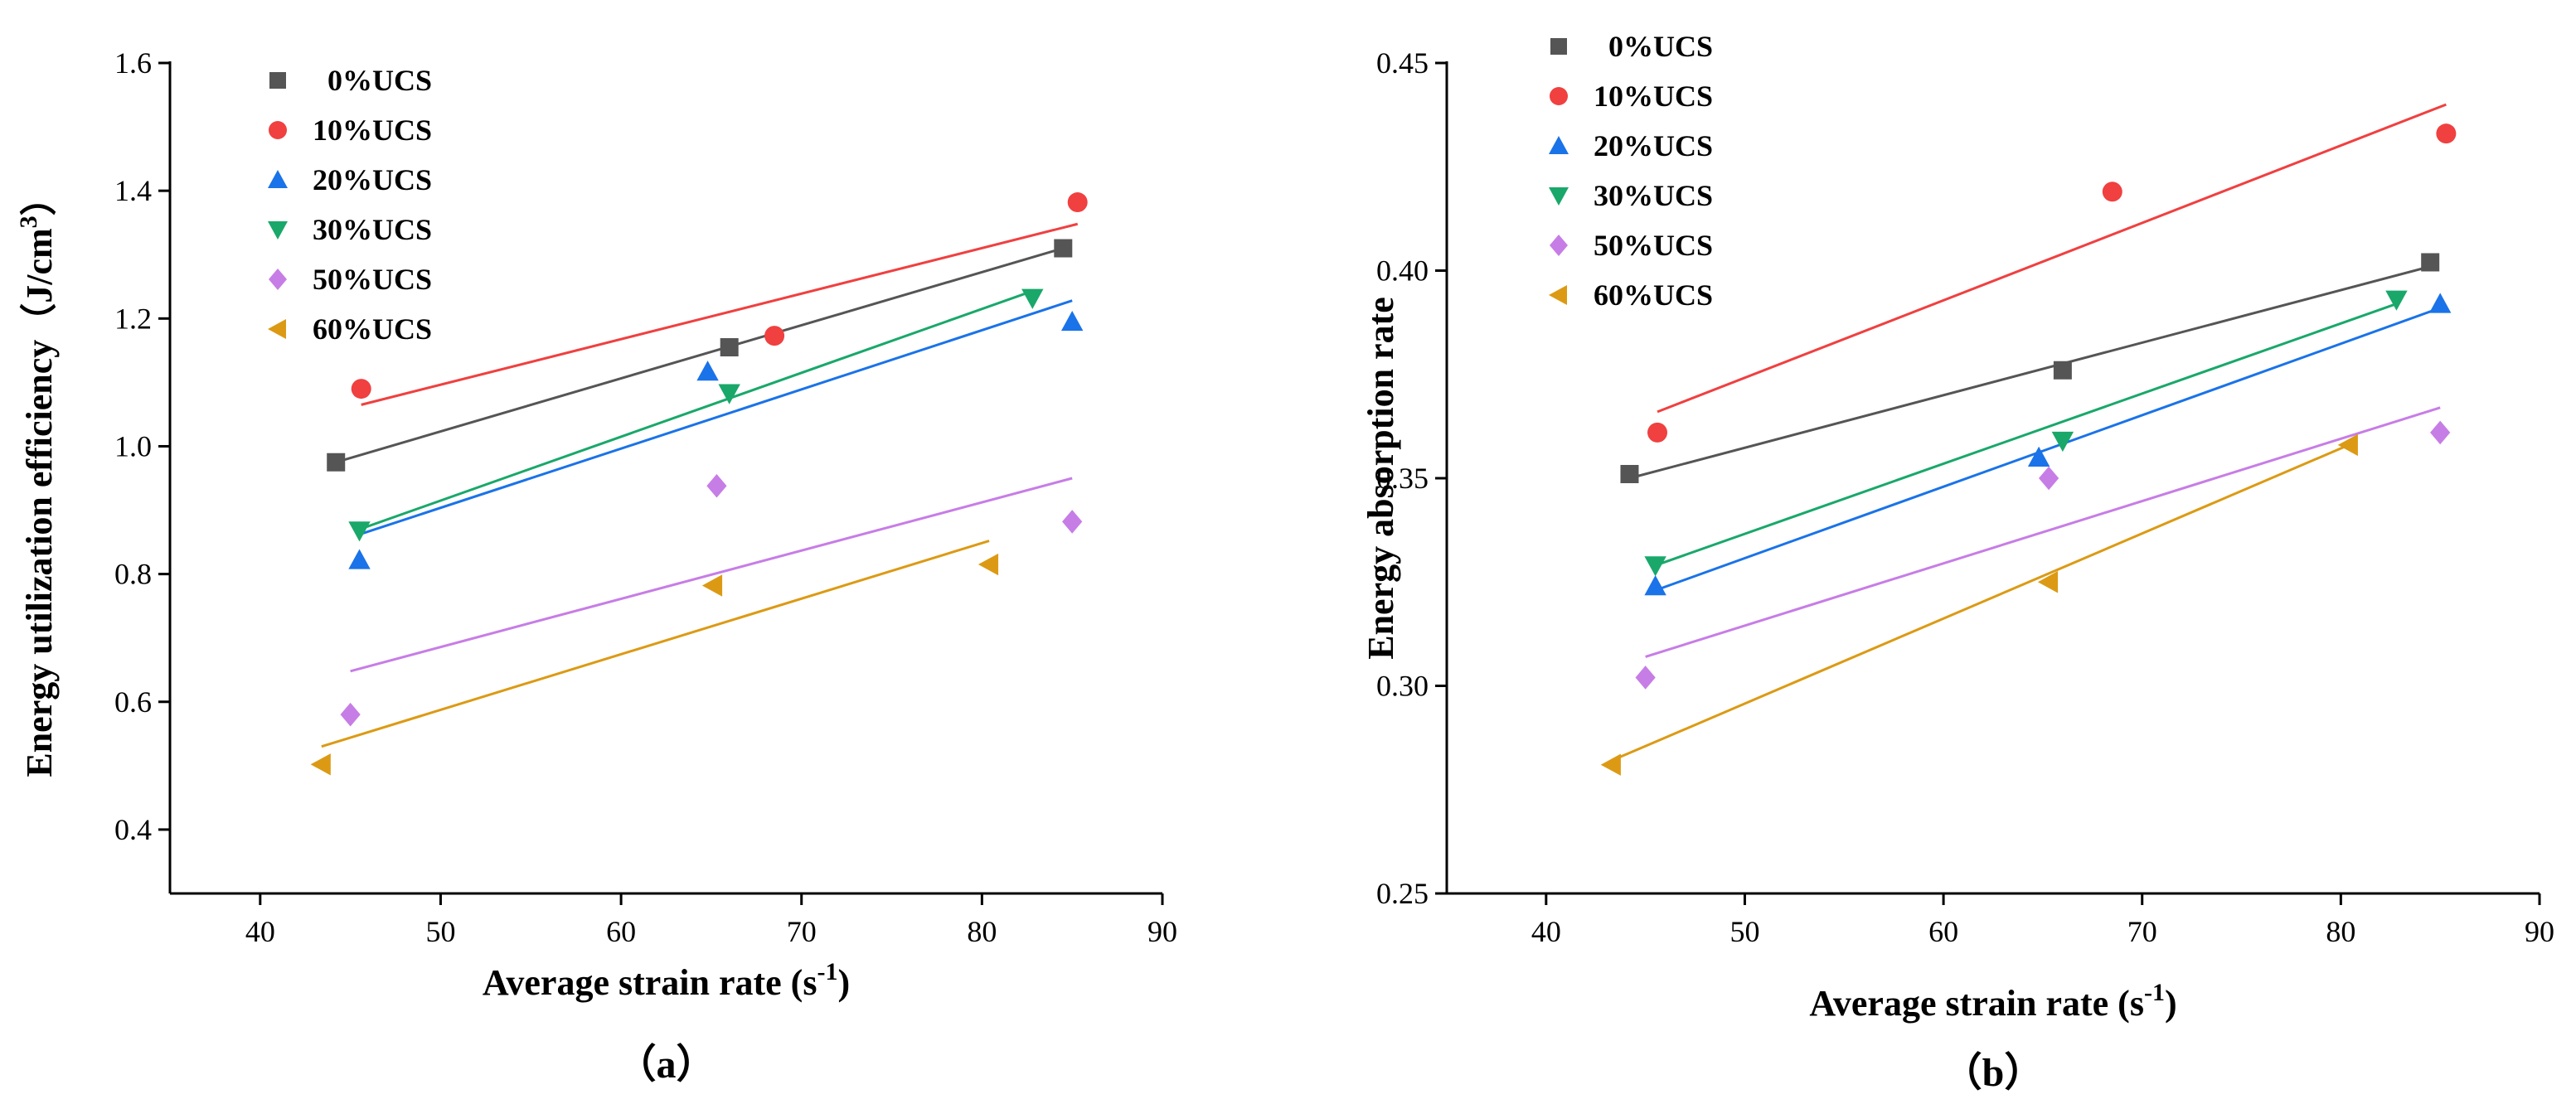  What do you see at coordinates (666, 1065) in the screenshot?
I see `panel-caption: （a）` at bounding box center [666, 1065].